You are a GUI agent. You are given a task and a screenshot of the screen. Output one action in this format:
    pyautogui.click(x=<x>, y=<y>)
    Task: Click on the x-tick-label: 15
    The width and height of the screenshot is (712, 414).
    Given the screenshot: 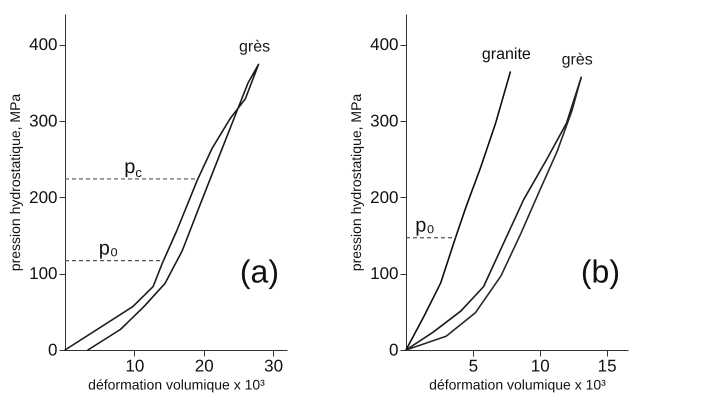 What is the action you would take?
    pyautogui.click(x=607, y=366)
    